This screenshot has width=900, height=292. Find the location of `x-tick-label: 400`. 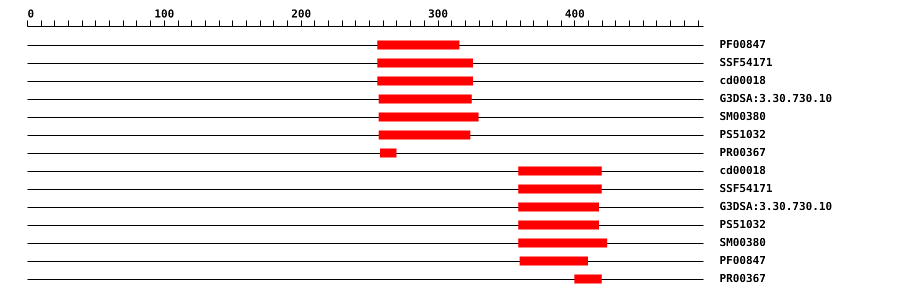

x-tick-label: 400 is located at coordinates (574, 14).